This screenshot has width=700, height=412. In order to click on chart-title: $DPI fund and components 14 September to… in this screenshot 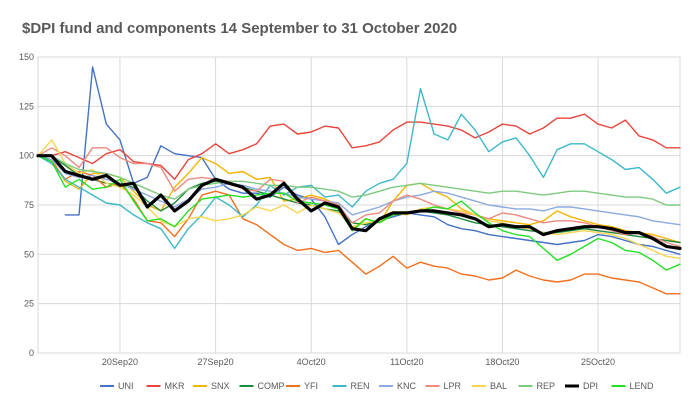, I will do `click(240, 28)`.